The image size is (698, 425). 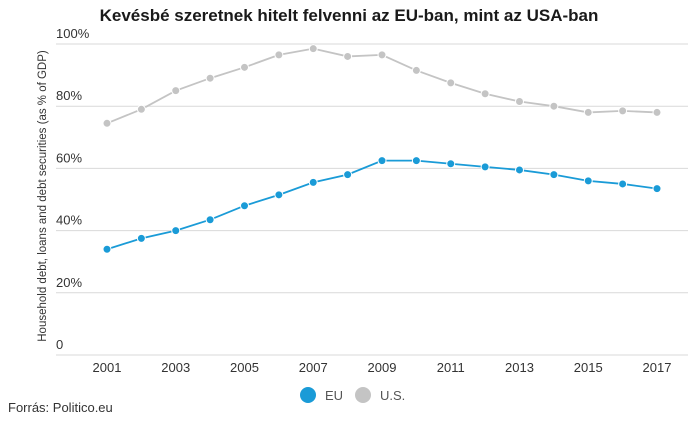 I want to click on y-axis-tick-labels: 0 20% 40% 60% 80% 100%, so click(x=73, y=189).